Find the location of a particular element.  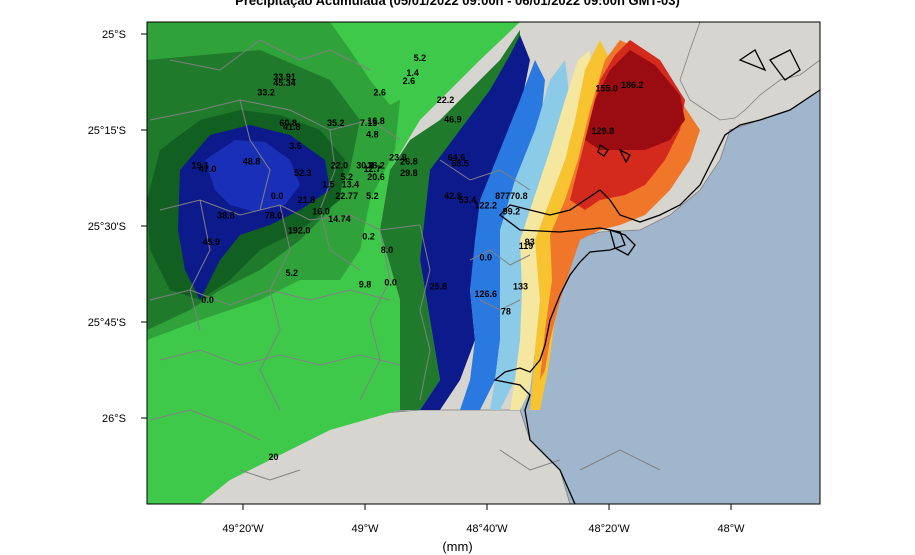

station-value: 29.8 is located at coordinates (409, 173).